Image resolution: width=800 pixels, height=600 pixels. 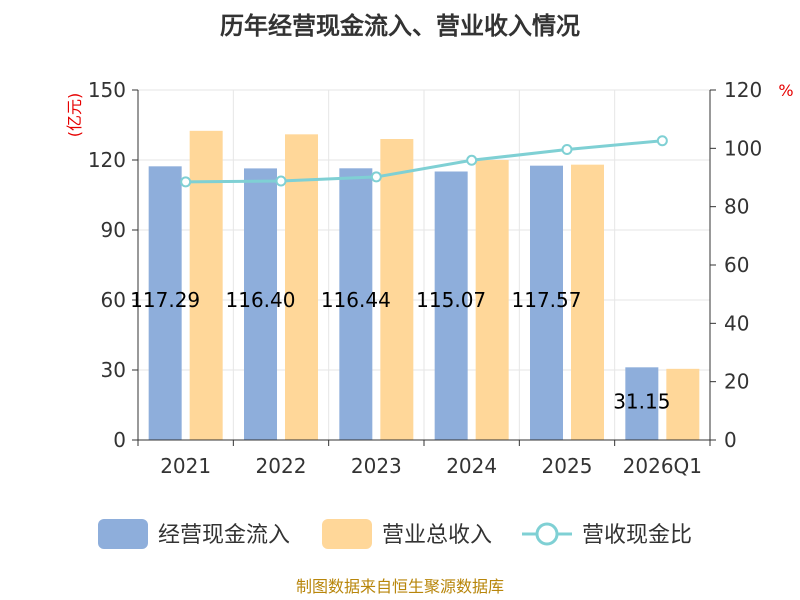 What do you see at coordinates (107, 160) in the screenshot?
I see `left-tick-label: 120` at bounding box center [107, 160].